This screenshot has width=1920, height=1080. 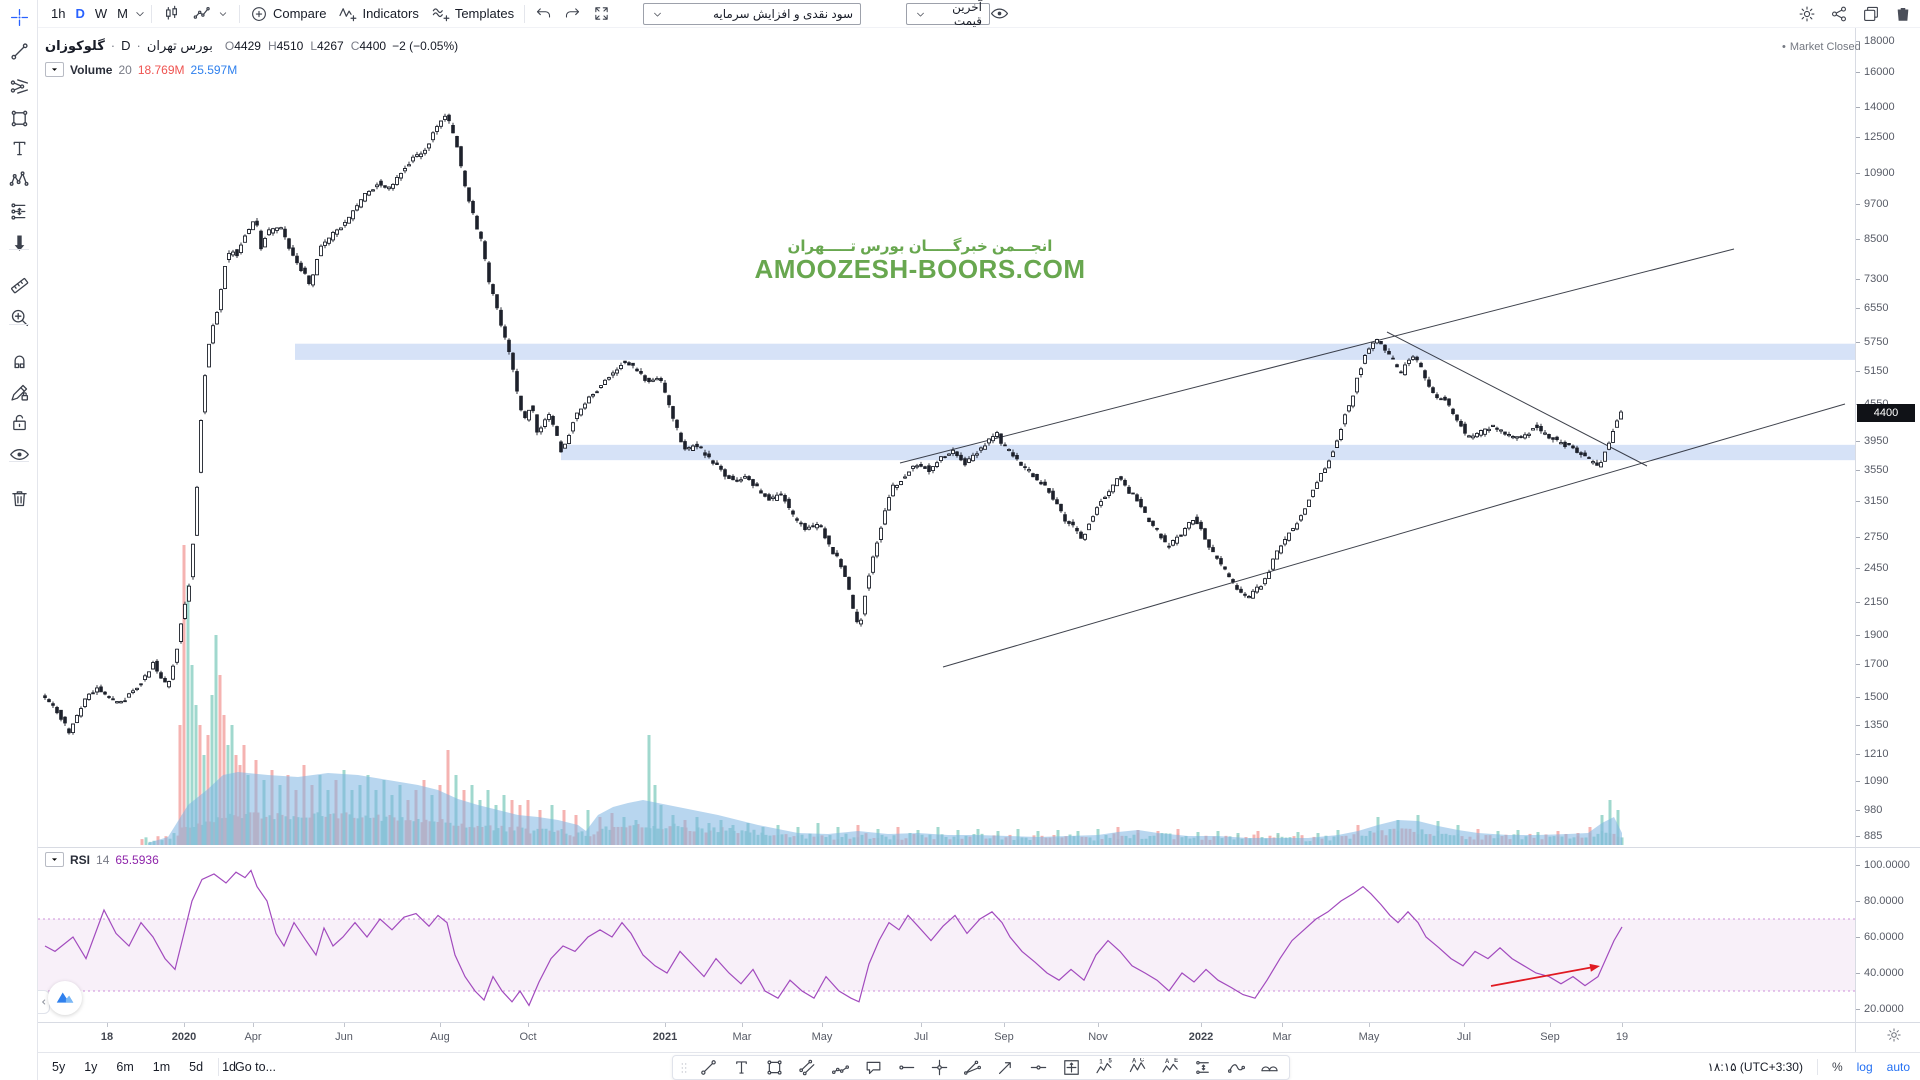 I want to click on auto-scale-button: auto, so click(x=1898, y=1067).